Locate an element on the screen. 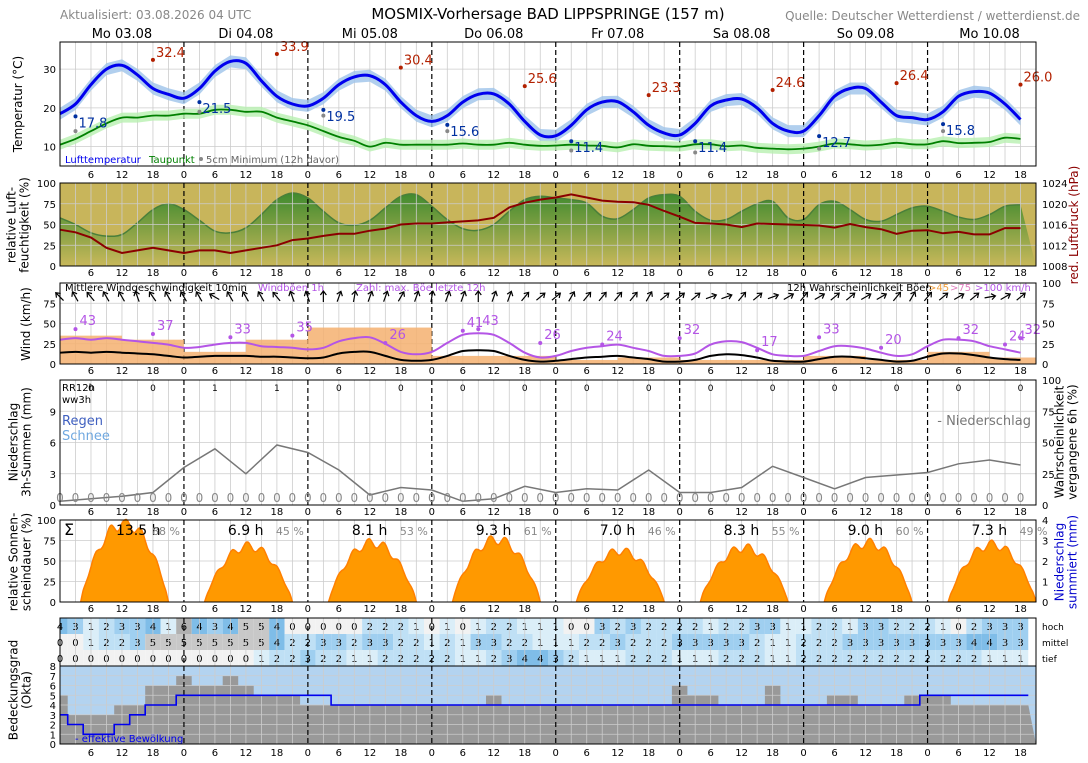  effective-cloud-line is located at coordinates (544, 715).